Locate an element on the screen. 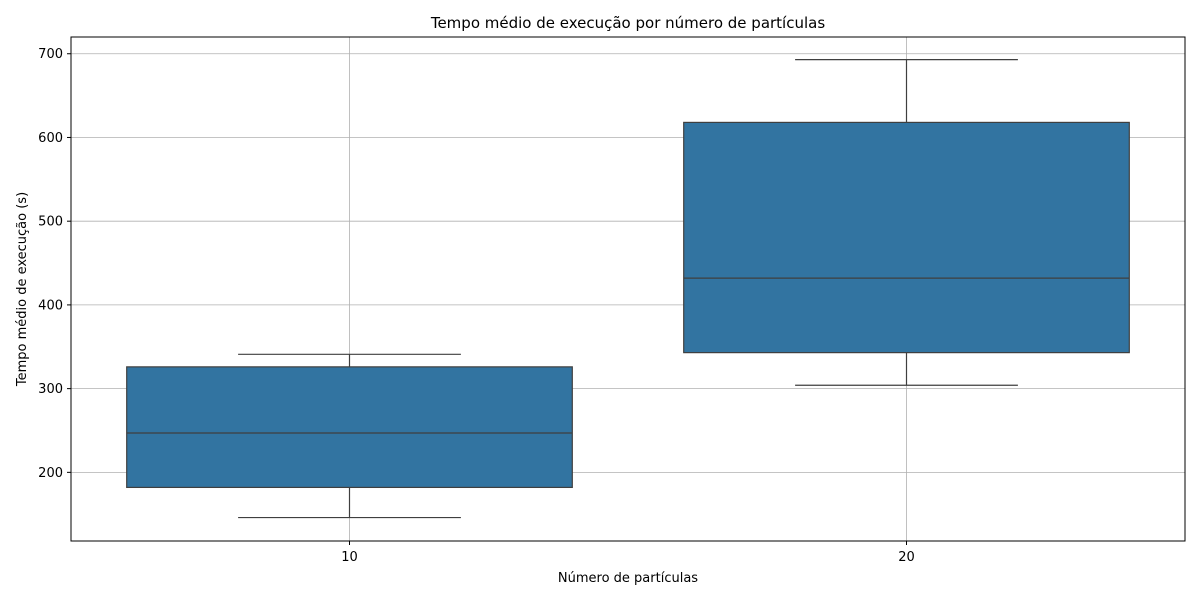 This screenshot has width=1200, height=600. y-tick-label: 300 is located at coordinates (50, 389).